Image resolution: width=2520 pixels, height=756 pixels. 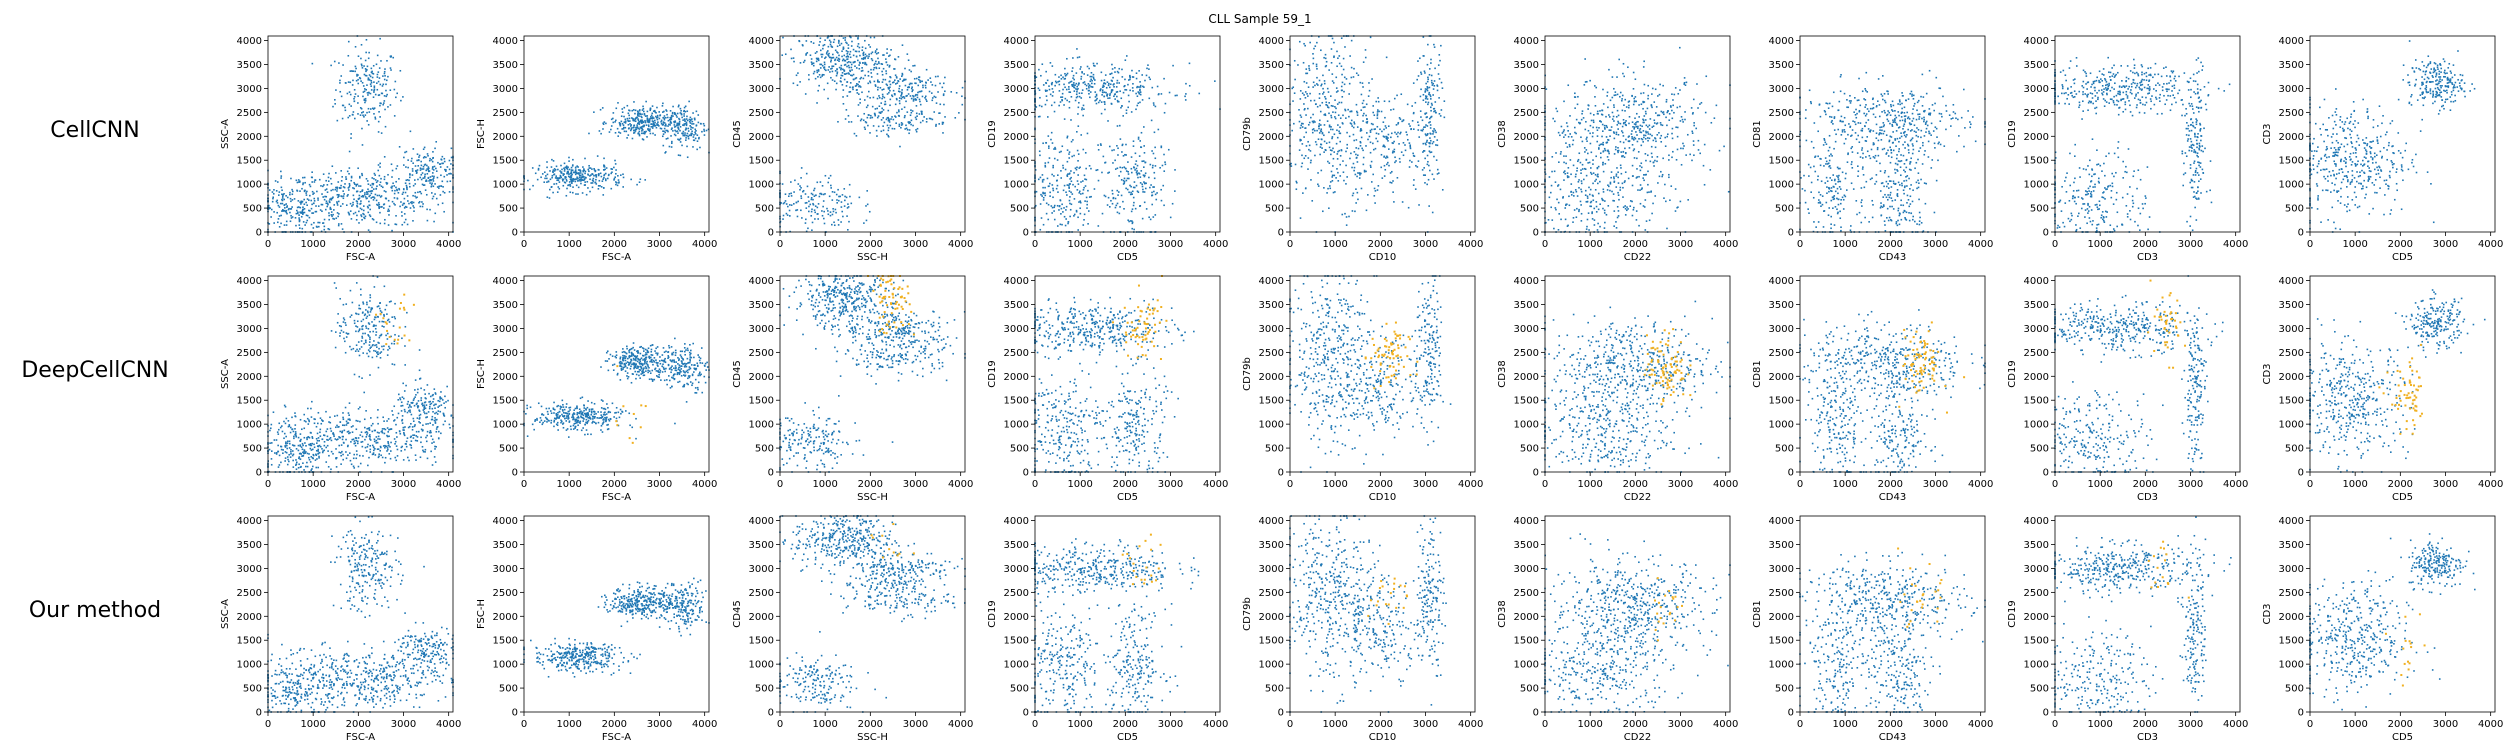 I want to click on axes-frame, so click(x=1382, y=134).